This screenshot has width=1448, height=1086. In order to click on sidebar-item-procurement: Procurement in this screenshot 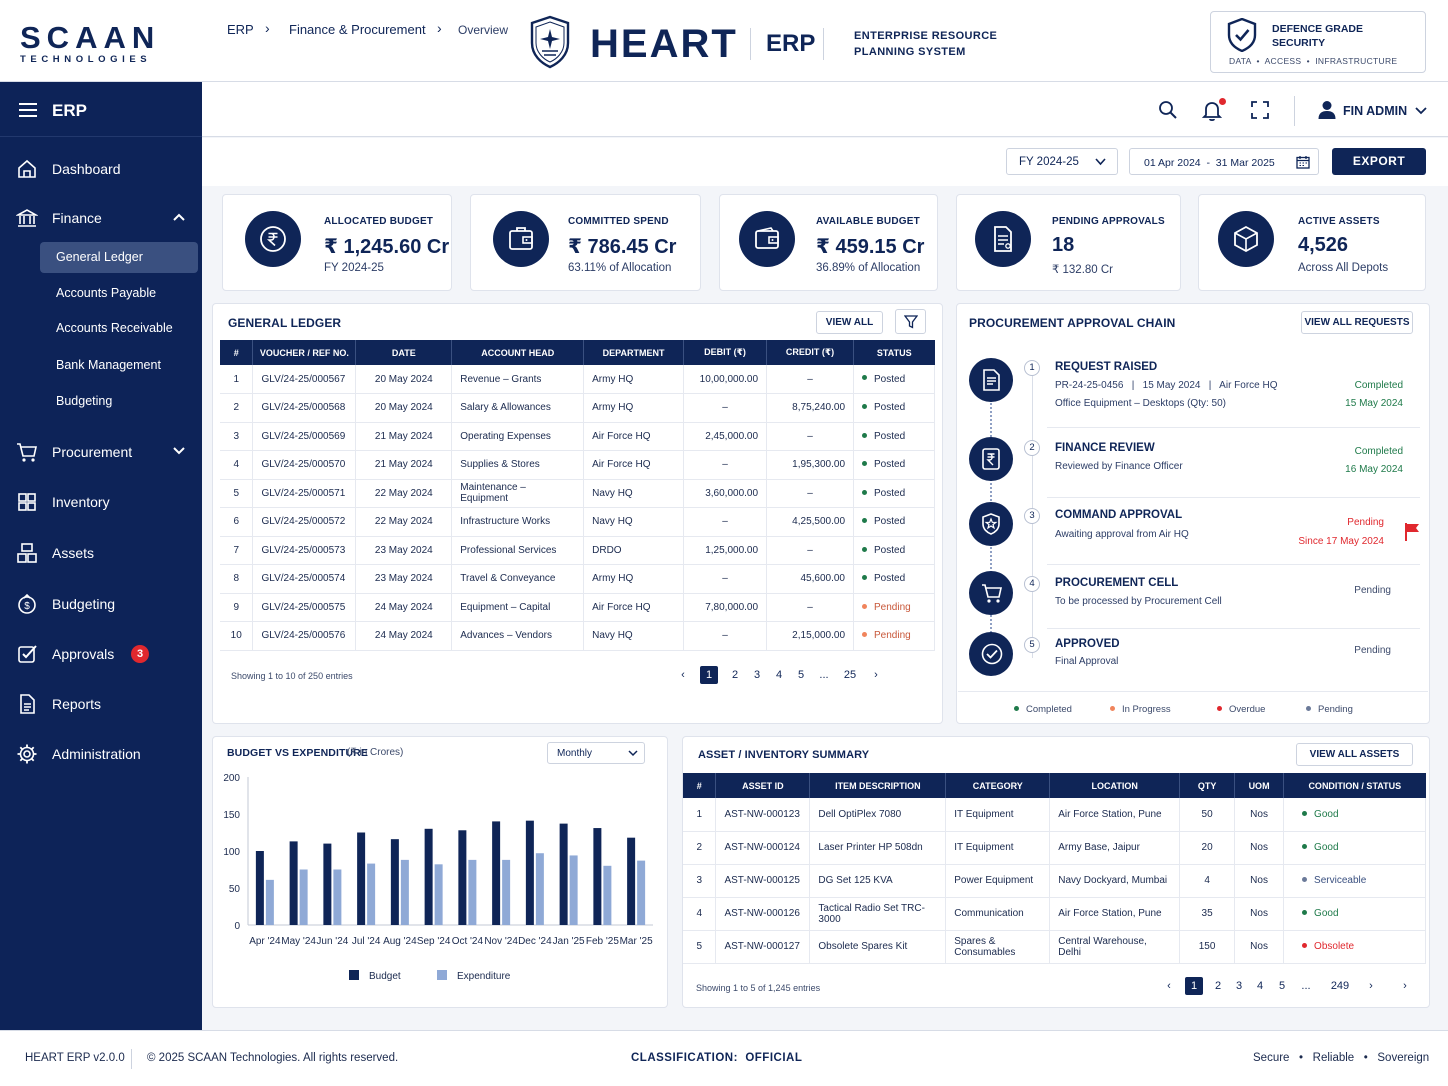, I will do `click(101, 452)`.